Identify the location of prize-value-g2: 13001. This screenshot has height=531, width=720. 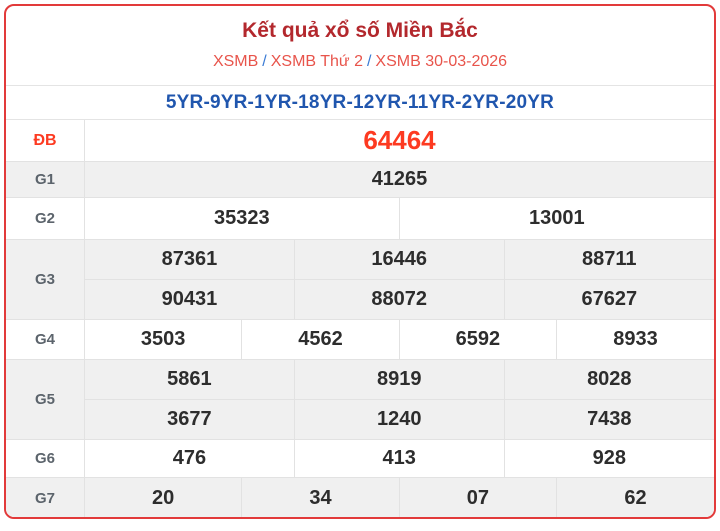
(556, 218).